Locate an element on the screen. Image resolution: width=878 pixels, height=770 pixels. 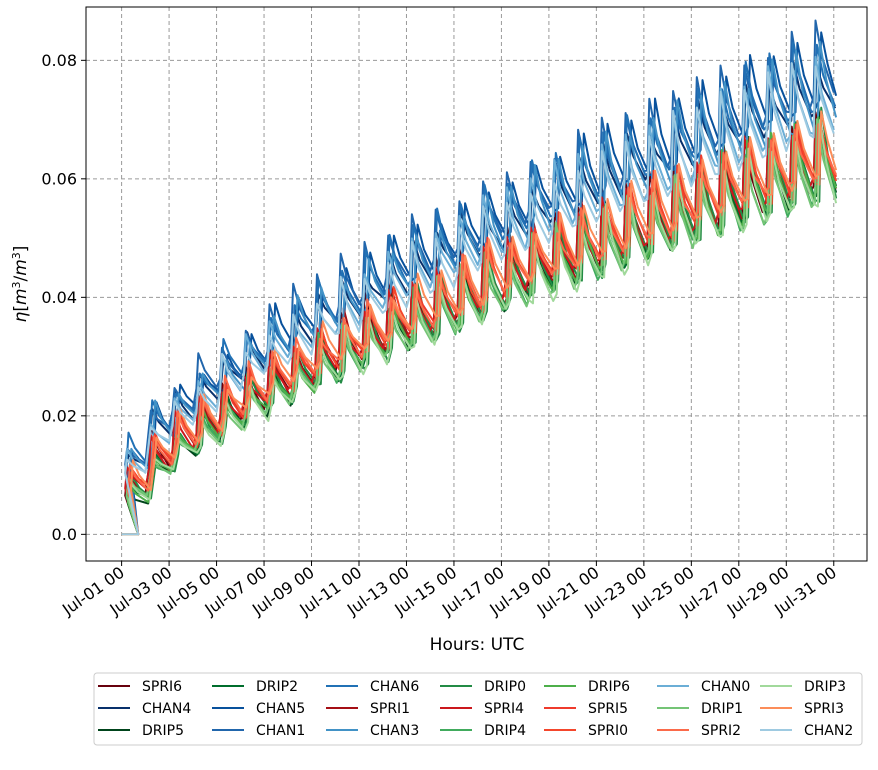
legend-label: DRIP6 is located at coordinates (609, 687).